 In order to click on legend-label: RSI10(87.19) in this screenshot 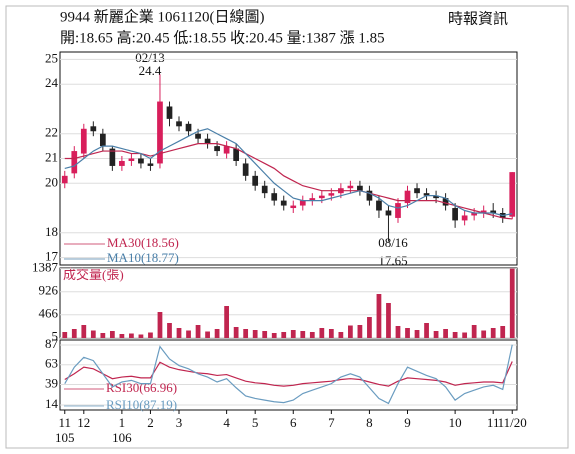, I will do `click(141, 404)`.